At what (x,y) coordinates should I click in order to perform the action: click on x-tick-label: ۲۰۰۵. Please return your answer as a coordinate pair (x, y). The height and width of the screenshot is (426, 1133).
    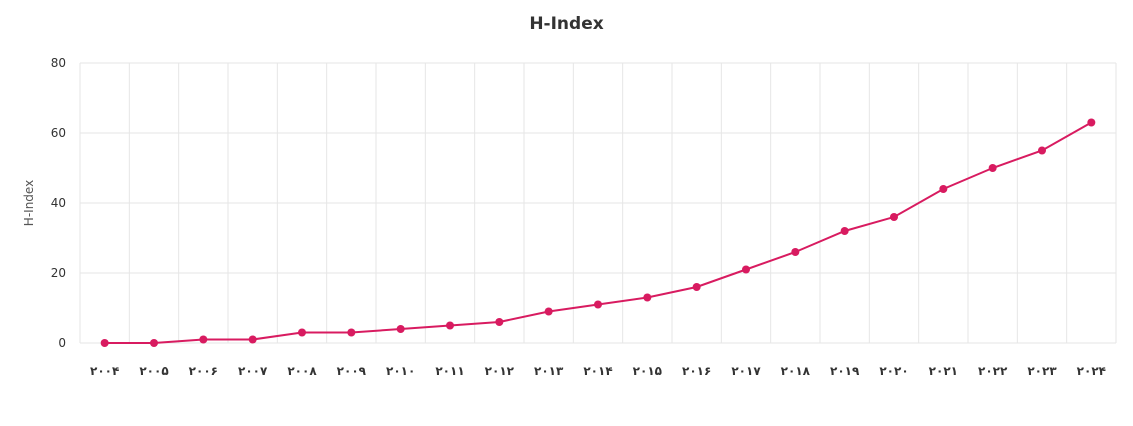
    Looking at the image, I should click on (153, 371).